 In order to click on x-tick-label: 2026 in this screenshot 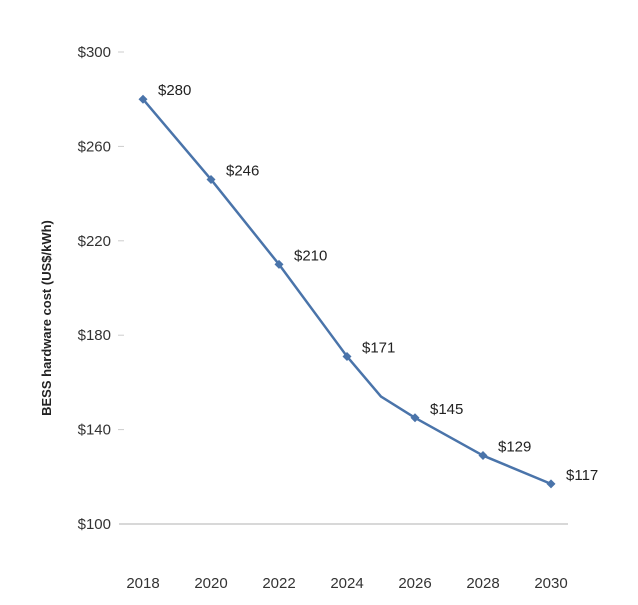, I will do `click(414, 583)`.